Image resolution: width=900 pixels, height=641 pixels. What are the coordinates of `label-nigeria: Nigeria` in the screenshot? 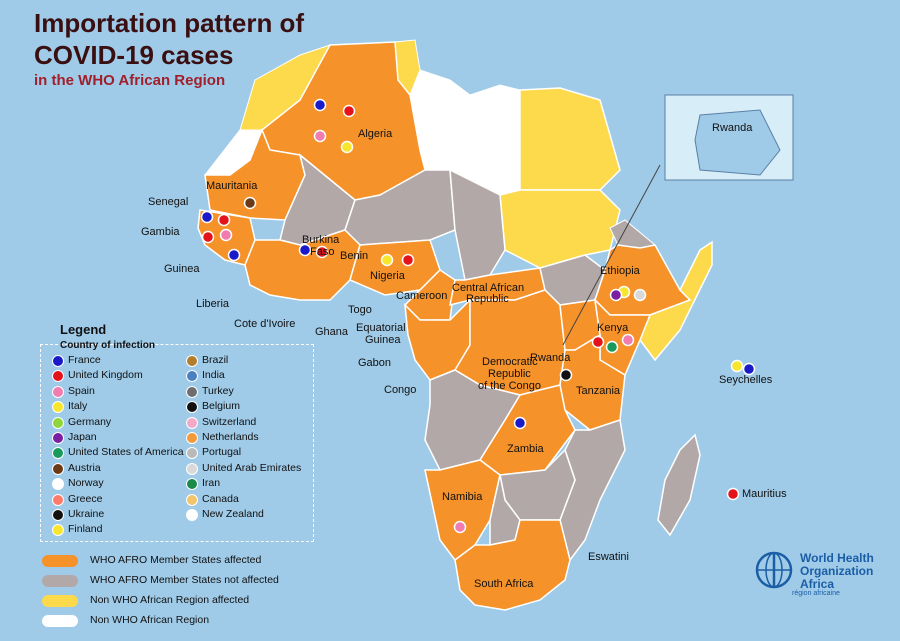 It's located at (387, 276).